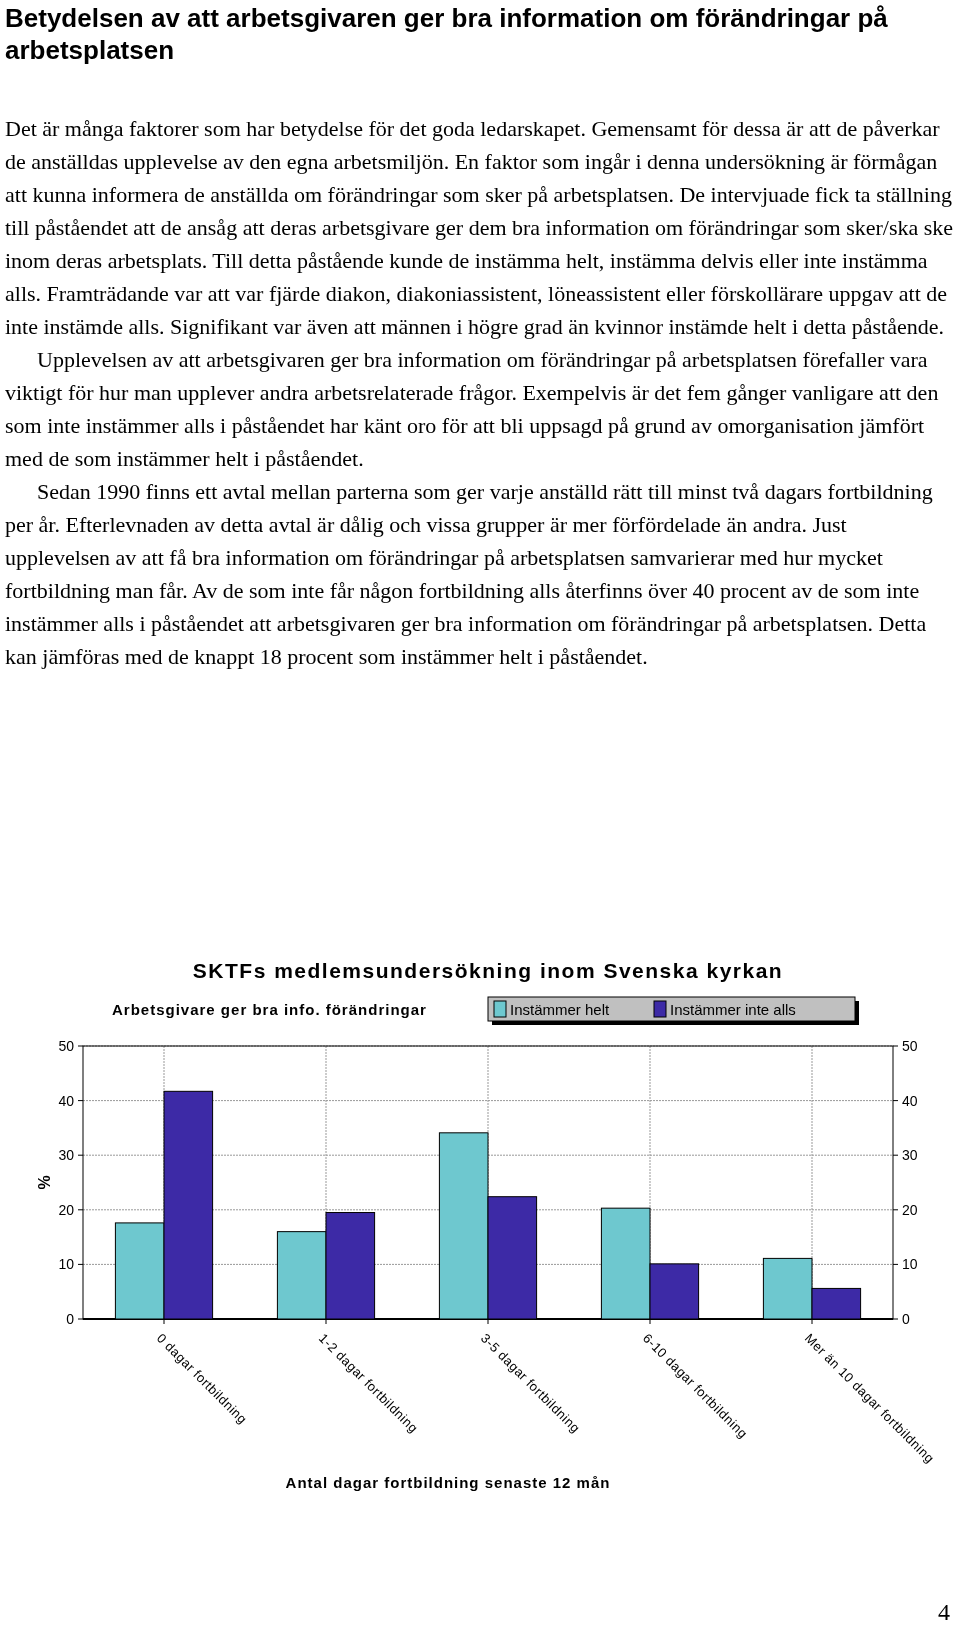  What do you see at coordinates (488, 970) in the screenshot?
I see `chart-title: SKTFs medlemsundersökning inom Svenska kyrkan` at bounding box center [488, 970].